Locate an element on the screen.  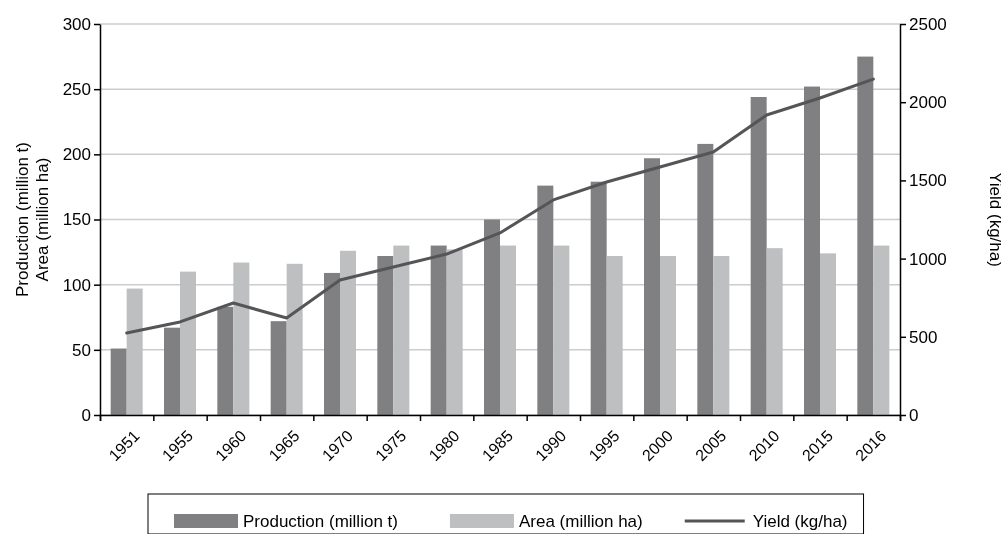
y-tick-label: 300 is located at coordinates (76, 24).